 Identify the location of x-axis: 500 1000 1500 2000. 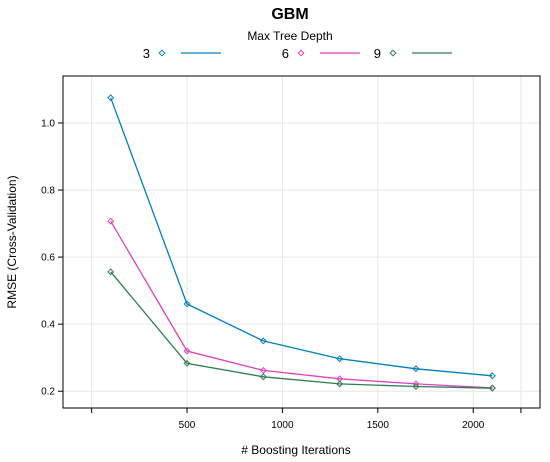
(306, 419).